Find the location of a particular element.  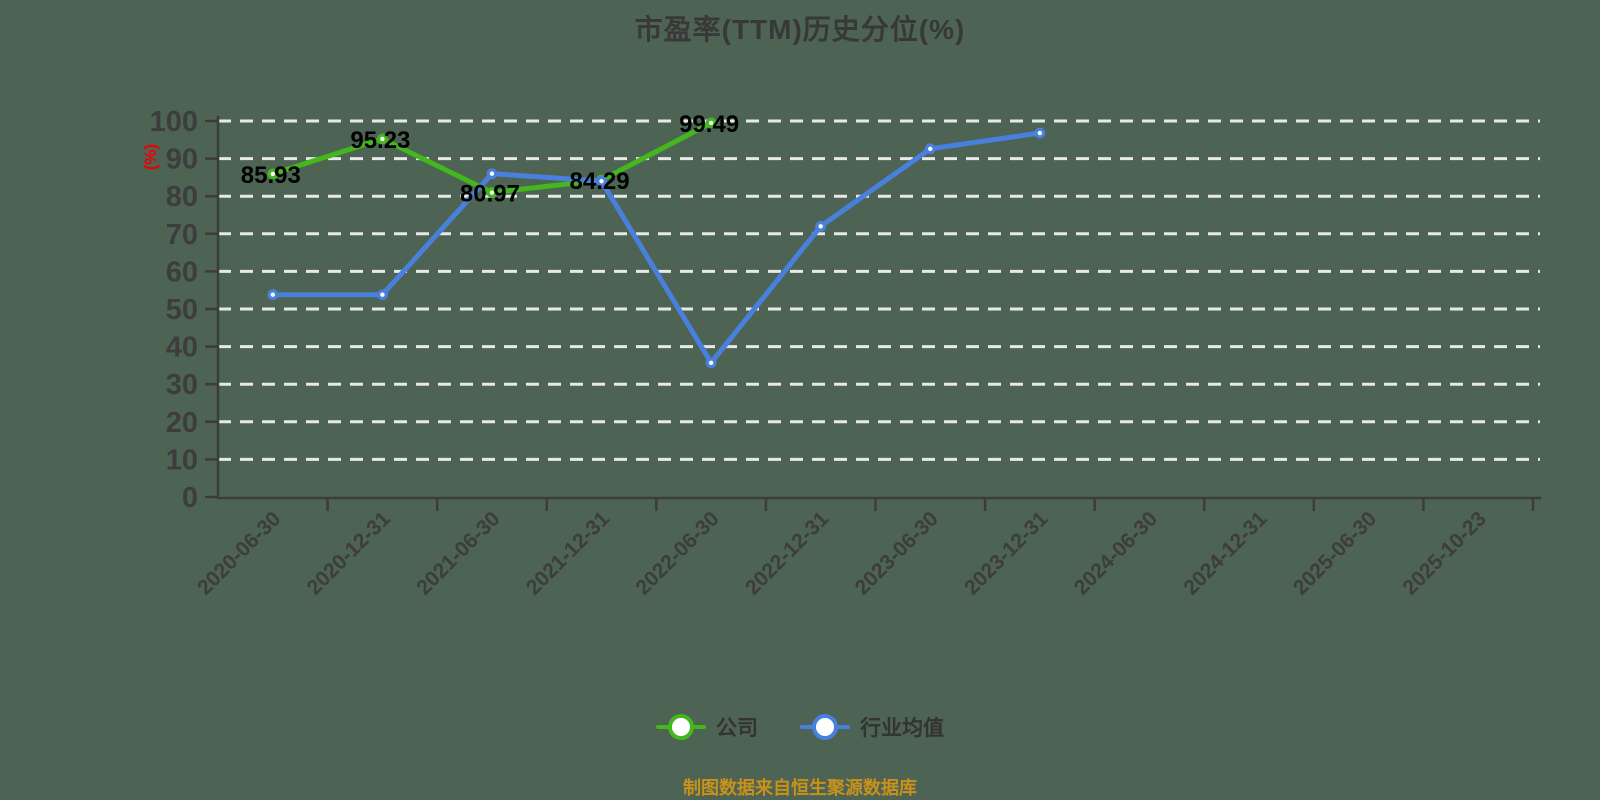

svg-text: 2021-06-30 is located at coordinates (458, 553).